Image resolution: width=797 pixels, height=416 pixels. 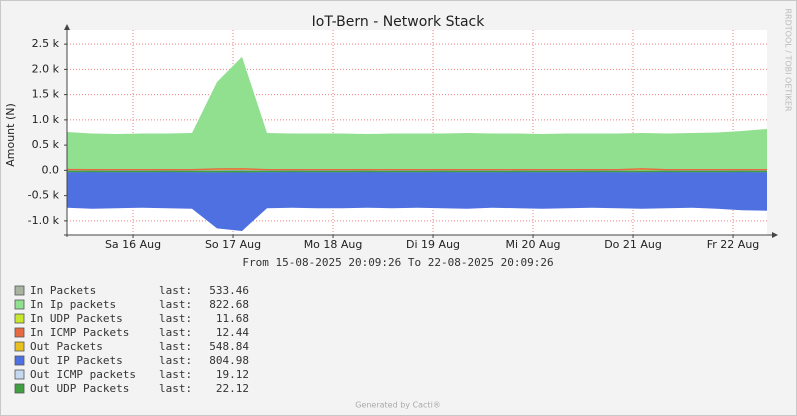 What do you see at coordinates (229, 346) in the screenshot?
I see `legend-last-value: 548.84` at bounding box center [229, 346].